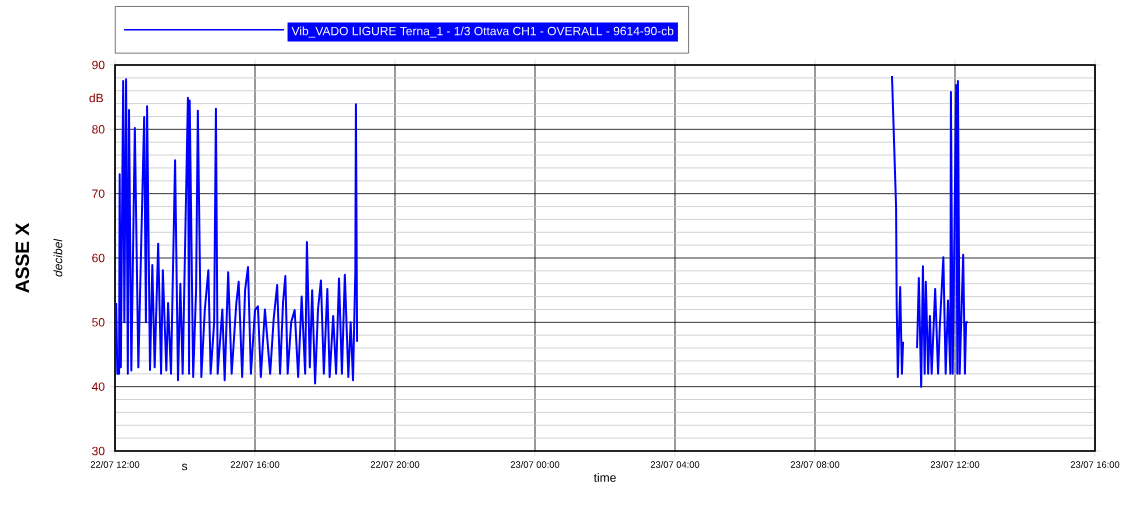 The width and height of the screenshot is (1128, 508). I want to click on x-tick-label: 22/07 16:00, so click(255, 464).